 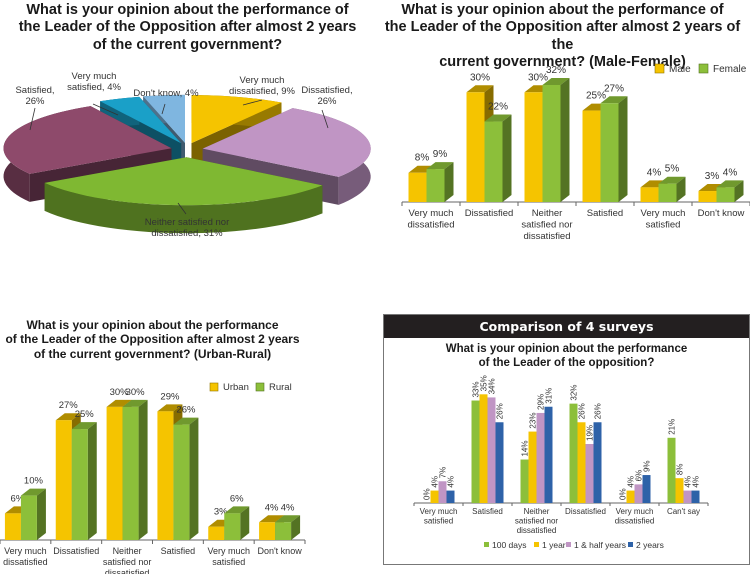 What do you see at coordinates (228, 562) in the screenshot?
I see `x-tick-label-line: satisfied` at bounding box center [228, 562].